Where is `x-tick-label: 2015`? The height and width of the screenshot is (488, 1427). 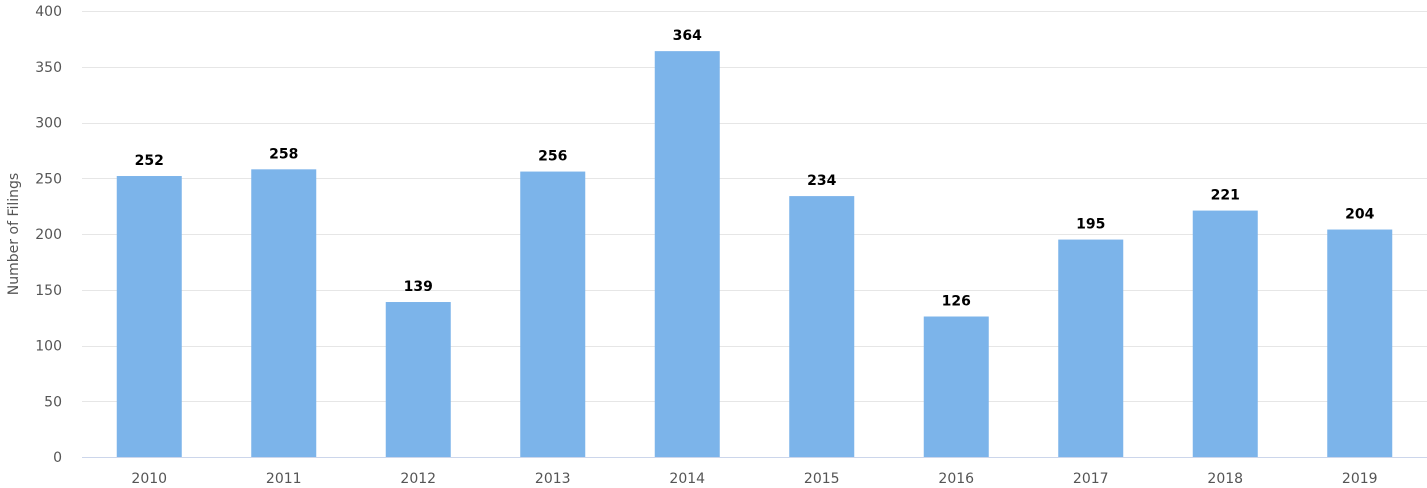 x-tick-label: 2015 is located at coordinates (822, 479).